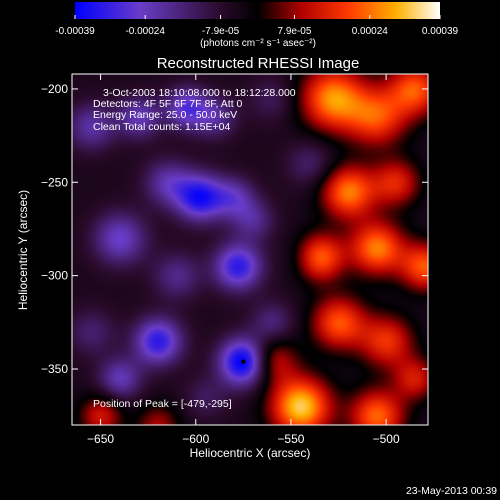 The width and height of the screenshot is (500, 500). What do you see at coordinates (243, 361) in the screenshot?
I see `minimum-marker` at bounding box center [243, 361].